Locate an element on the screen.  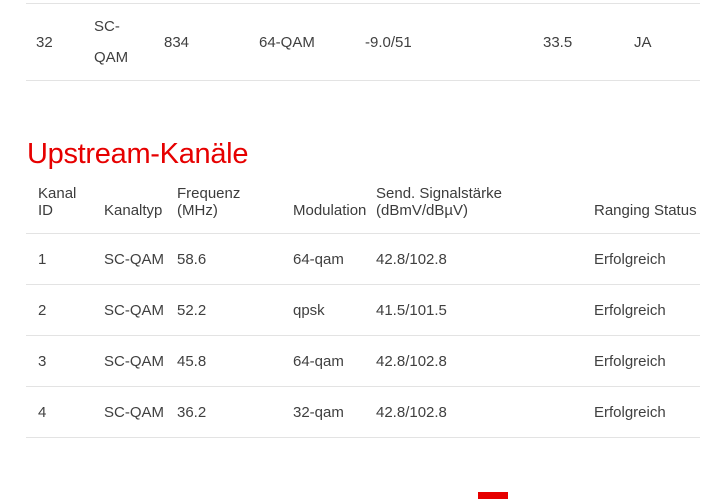
table-cell-lock-status: JA is located at coordinates (643, 42).